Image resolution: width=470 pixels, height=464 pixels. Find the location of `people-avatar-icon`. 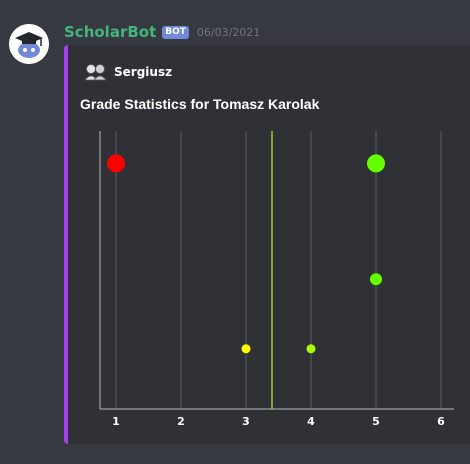

people-avatar-icon is located at coordinates (95, 72).